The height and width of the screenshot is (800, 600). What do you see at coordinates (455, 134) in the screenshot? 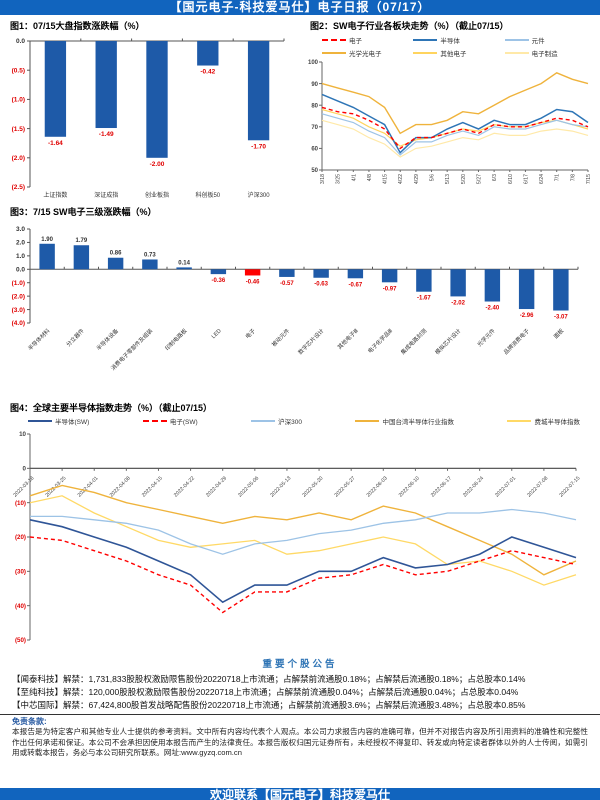
I see `series-元件` at bounding box center [455, 134].